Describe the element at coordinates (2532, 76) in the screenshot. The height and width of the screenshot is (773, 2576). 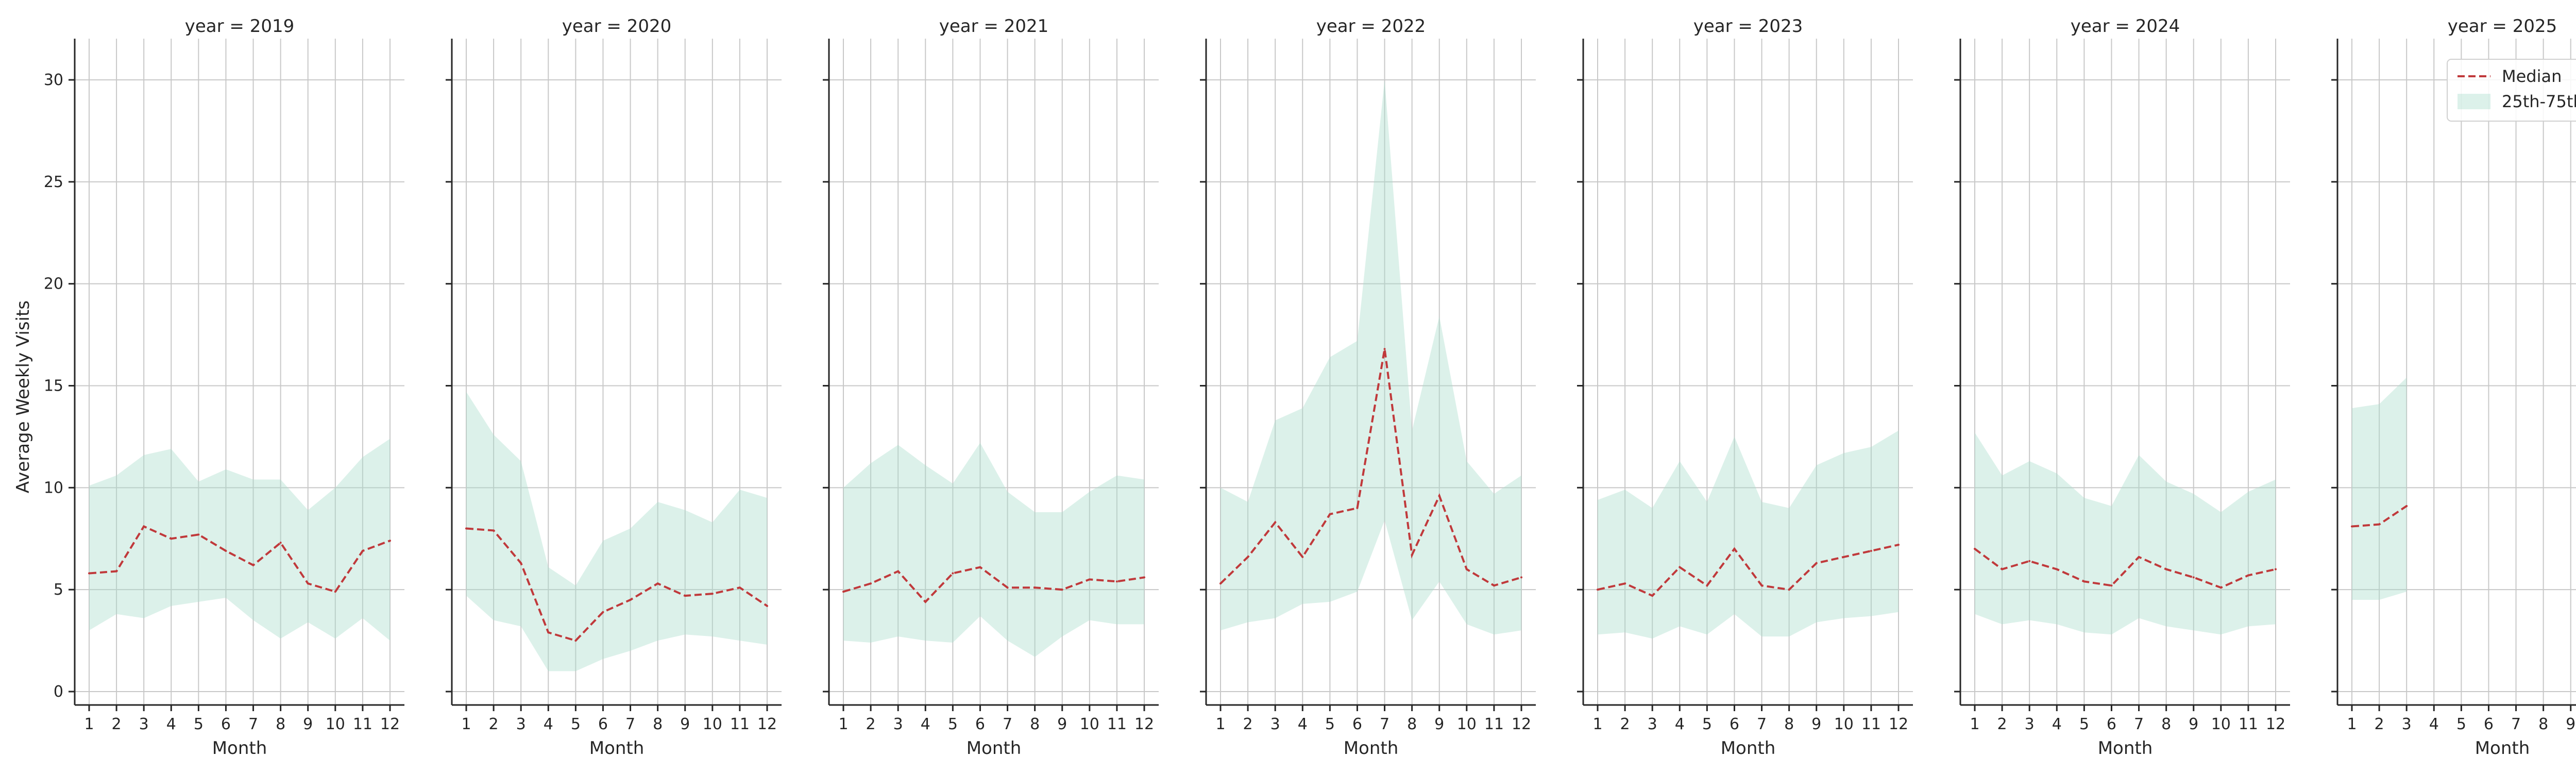
I see `legend-median-label: Median` at that location.